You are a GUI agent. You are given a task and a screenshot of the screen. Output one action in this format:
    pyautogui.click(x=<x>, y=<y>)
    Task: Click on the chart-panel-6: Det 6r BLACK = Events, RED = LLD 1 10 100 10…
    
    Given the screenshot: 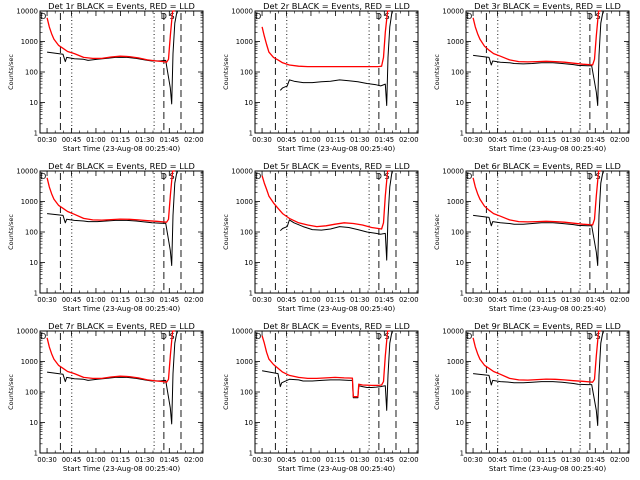 What is the action you would take?
    pyautogui.click(x=531, y=237)
    